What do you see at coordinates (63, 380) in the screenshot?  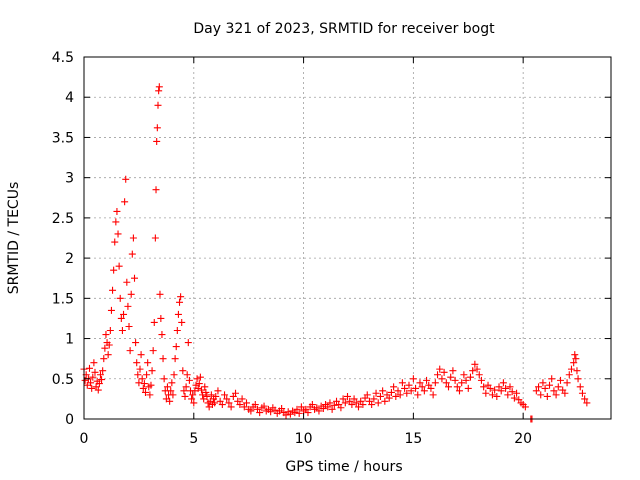 I see `y-tick-label: 0.5` at bounding box center [63, 380].